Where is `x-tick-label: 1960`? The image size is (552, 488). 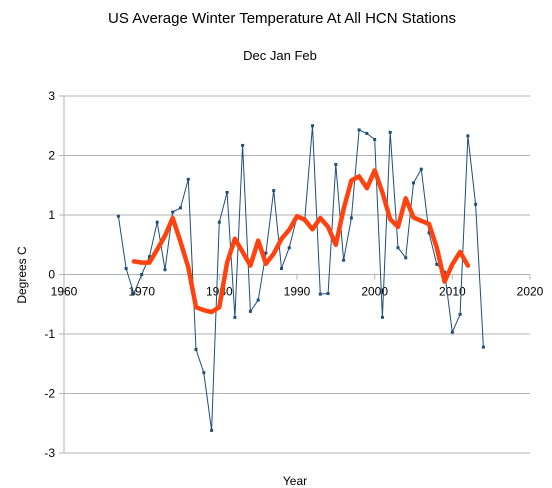
x-tick-label: 1960 is located at coordinates (64, 292).